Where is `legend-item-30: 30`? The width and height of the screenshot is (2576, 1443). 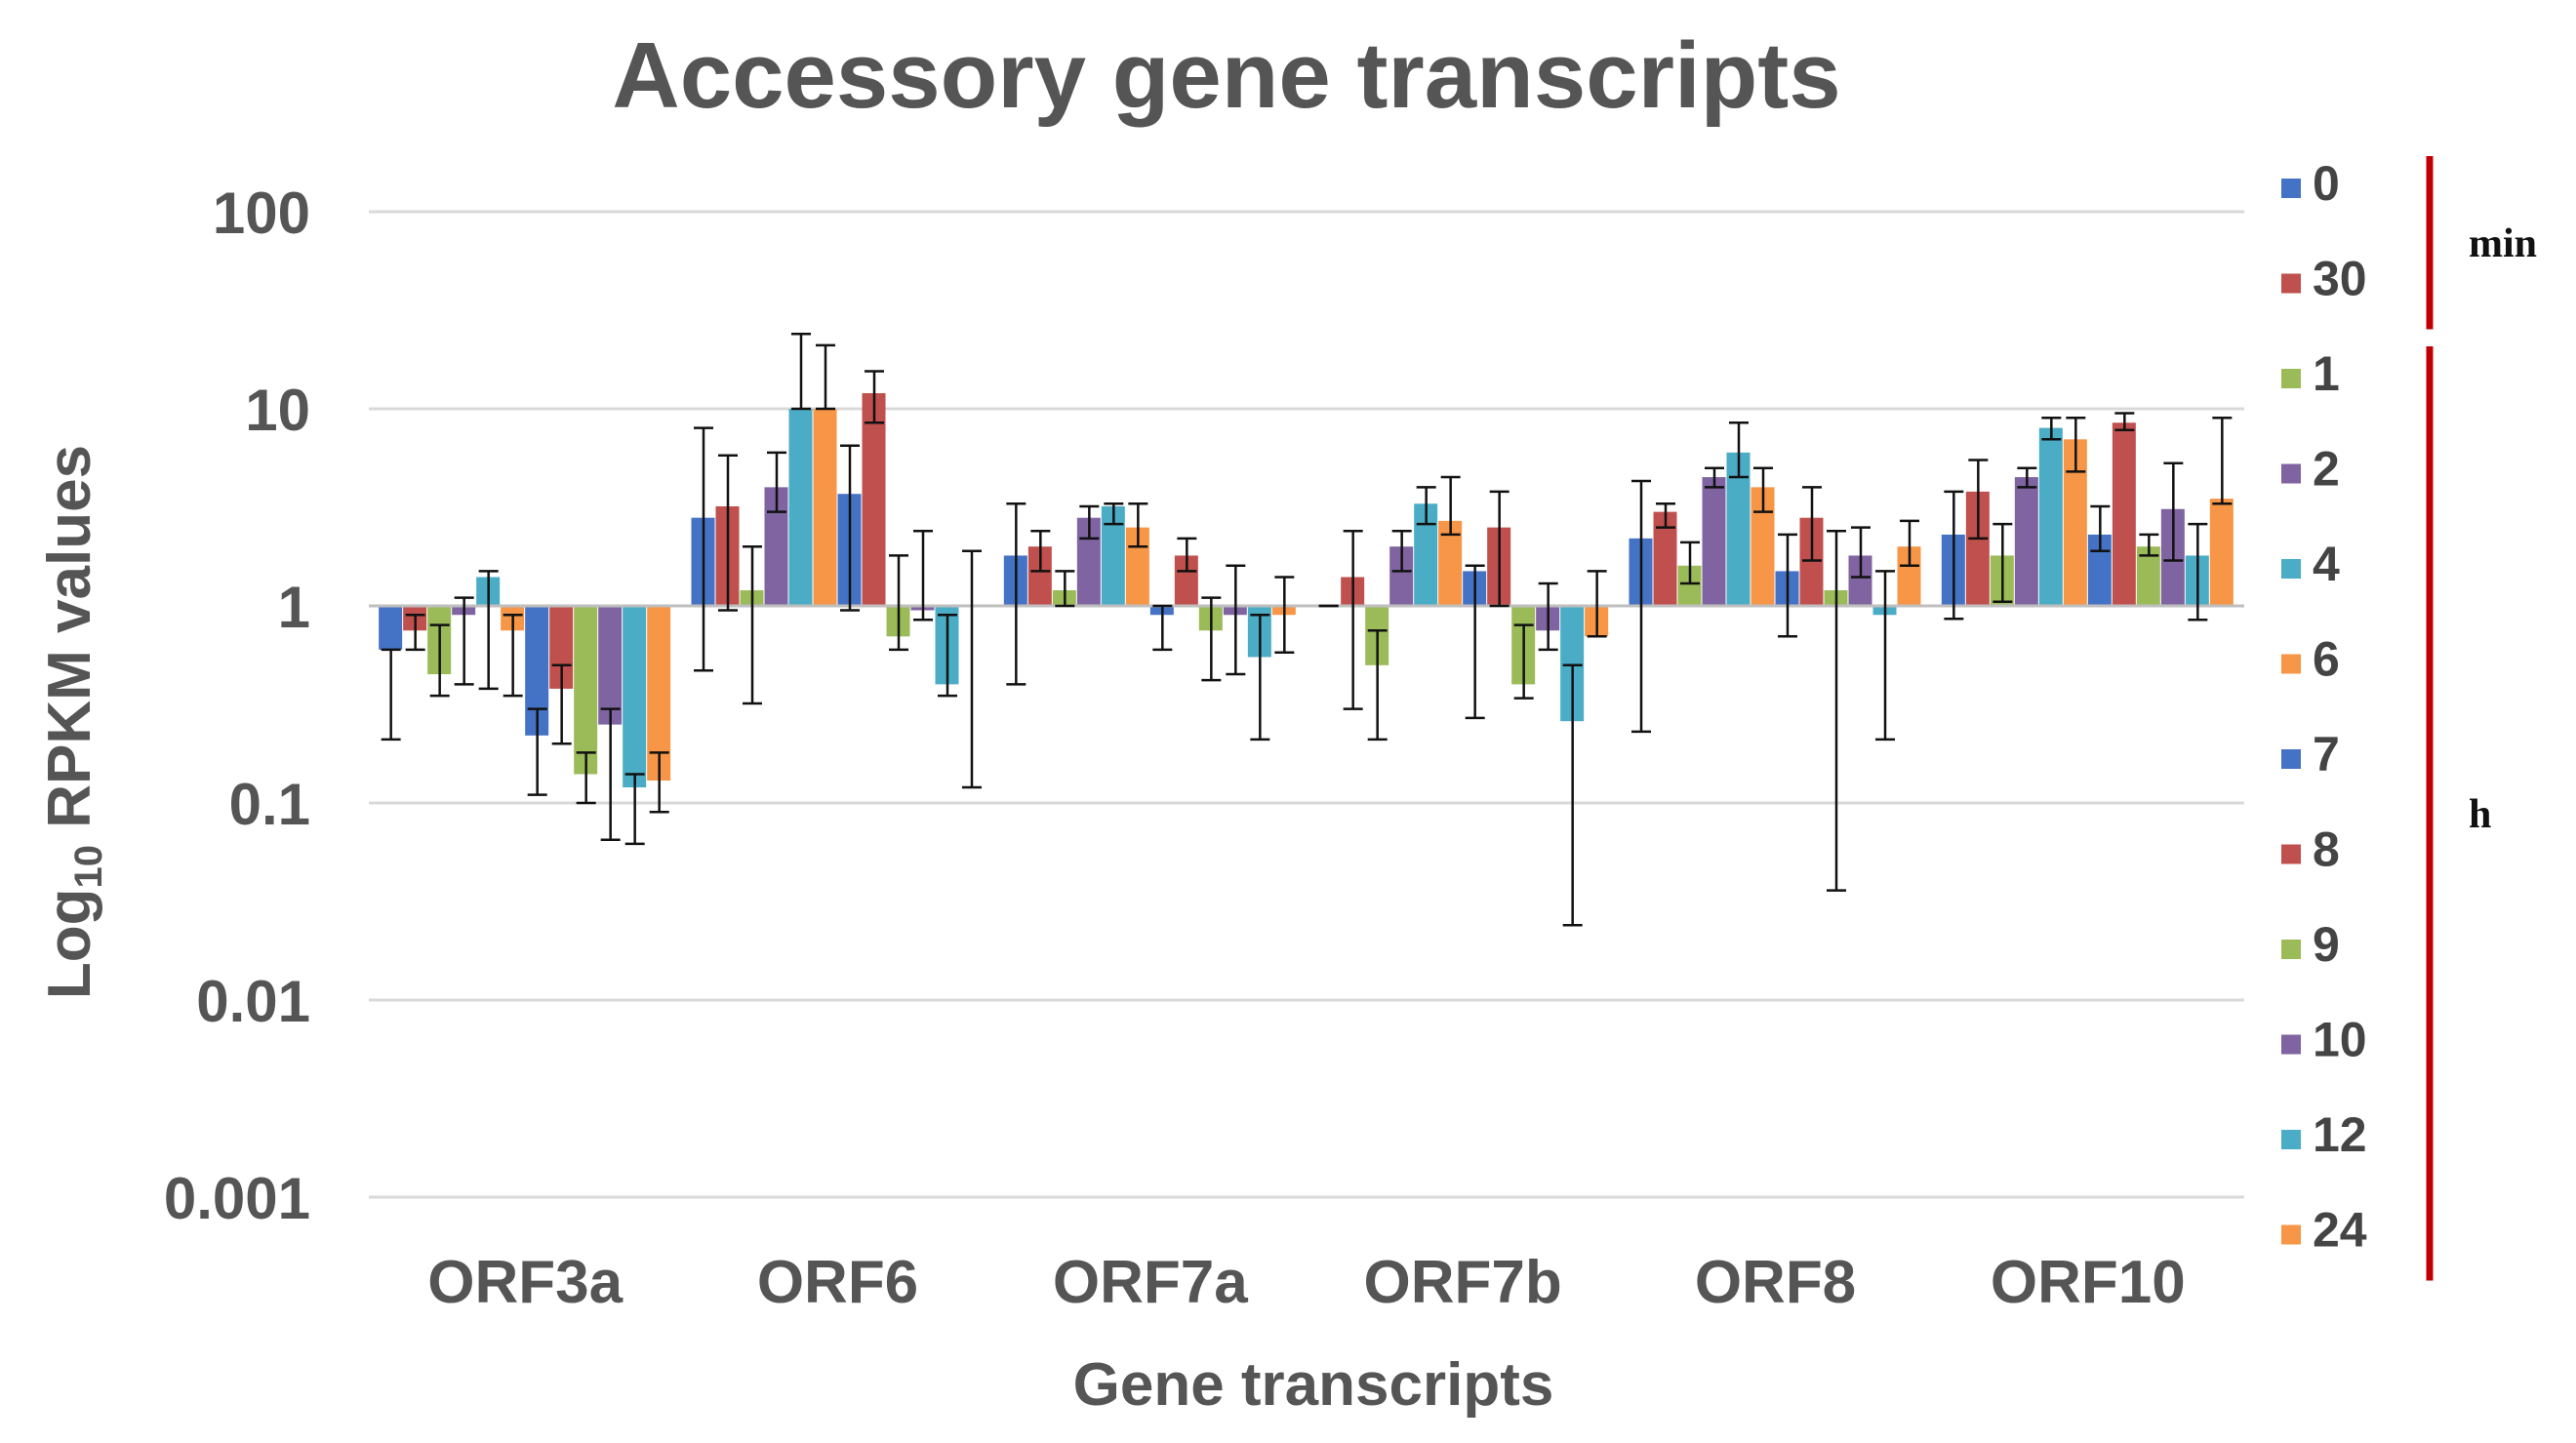 legend-item-30: 30 is located at coordinates (2324, 279).